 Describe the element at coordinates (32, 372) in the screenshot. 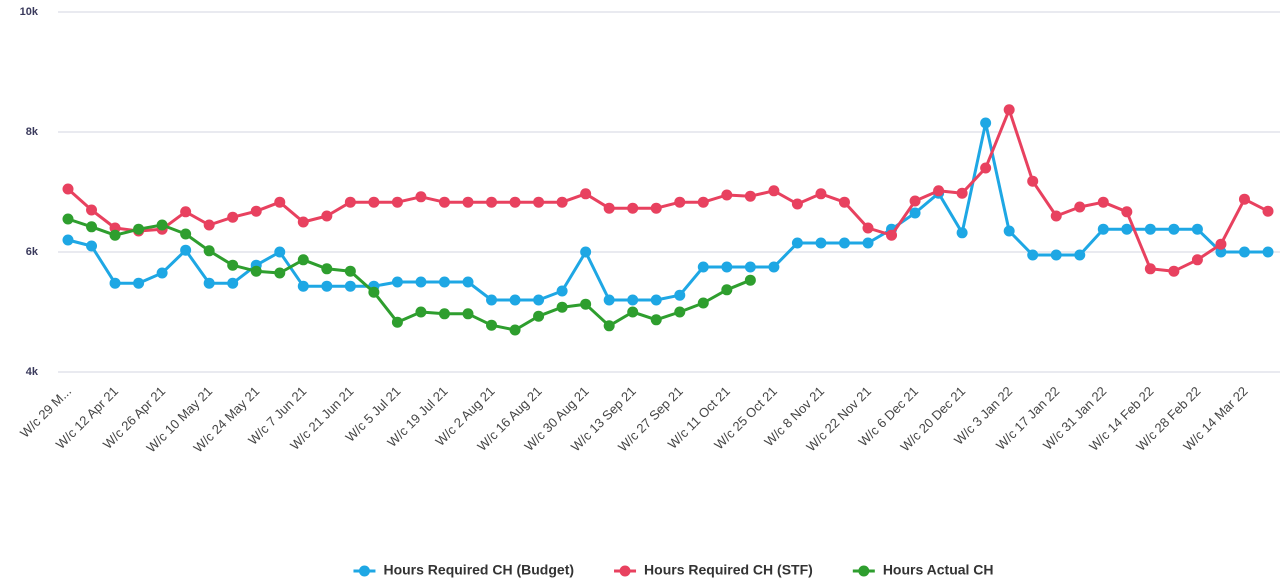

I see `y-tick-label: 4k` at that location.